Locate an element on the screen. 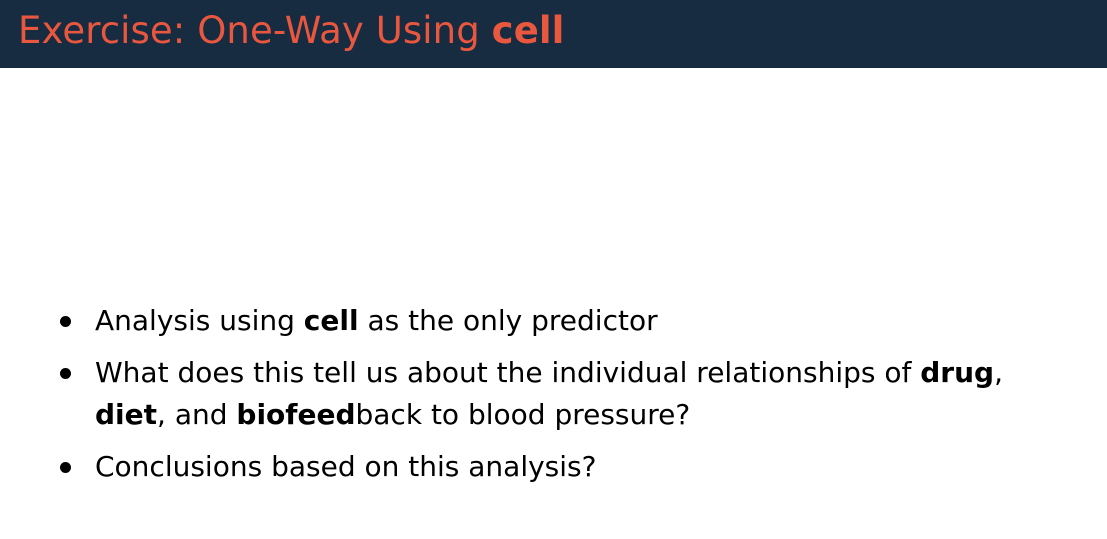 Image resolution: width=1107 pixels, height=539 pixels. title-bar: Exercise: One-Way Using cell is located at coordinates (553, 34).